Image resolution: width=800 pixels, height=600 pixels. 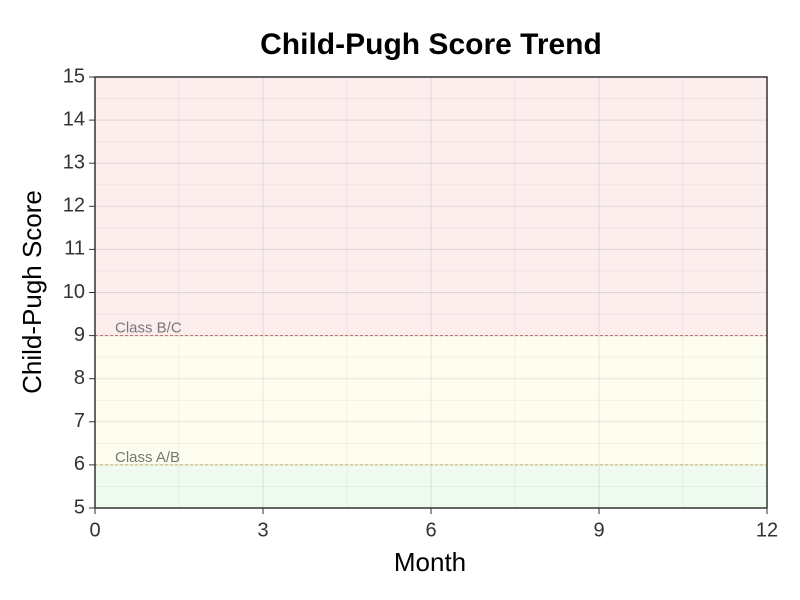 What do you see at coordinates (79, 421) in the screenshot?
I see `y-tick-label: 7` at bounding box center [79, 421].